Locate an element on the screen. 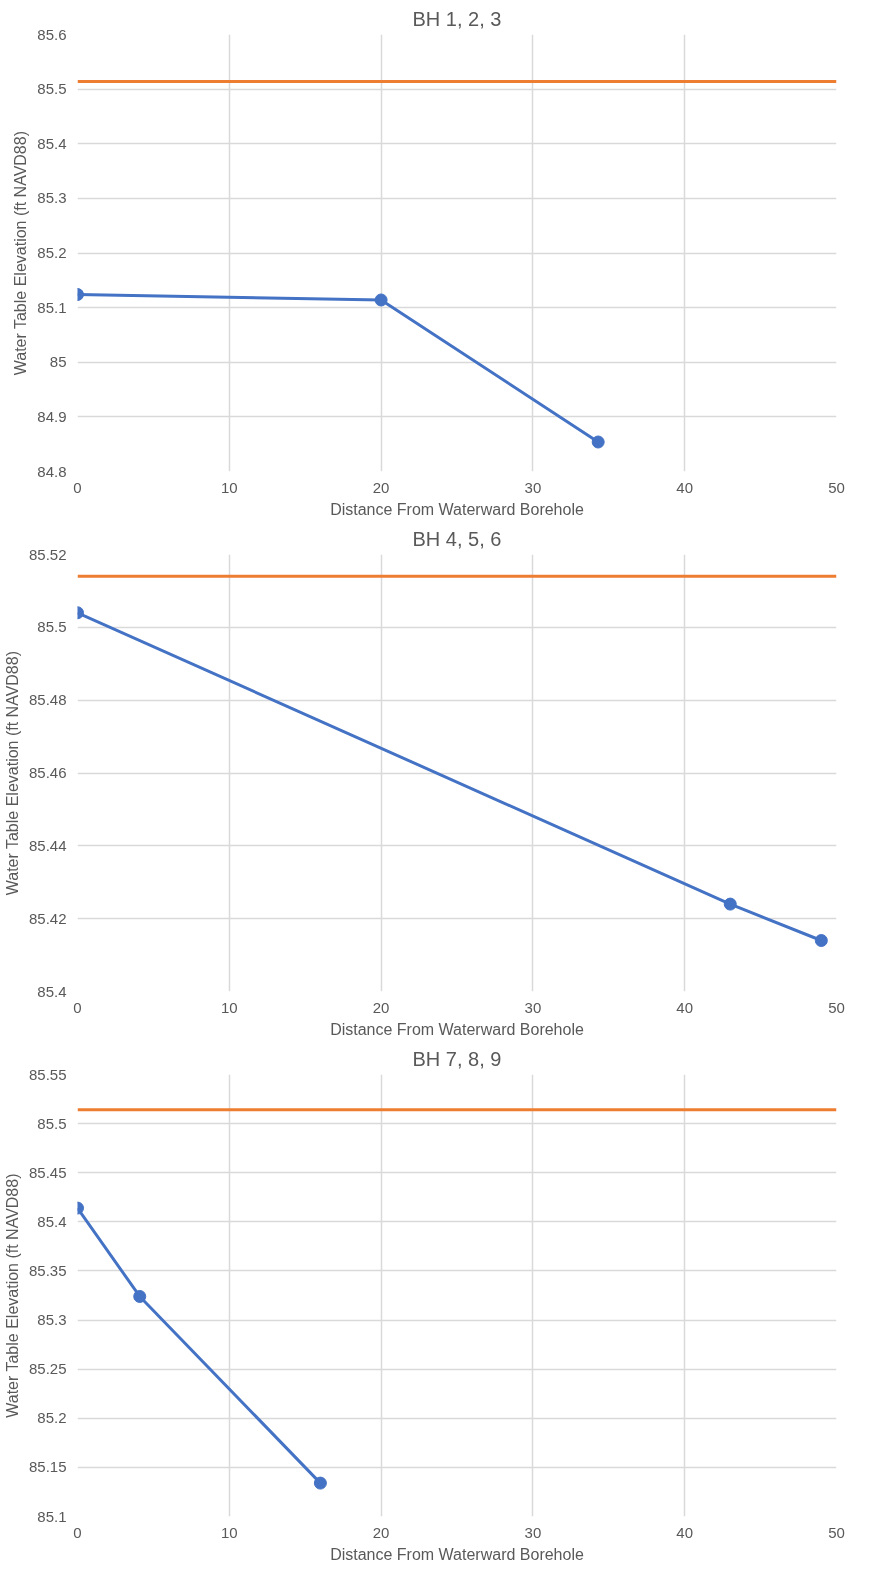 This screenshot has height=1572, width=870. y-tick-label: 85.15 is located at coordinates (47, 1467).